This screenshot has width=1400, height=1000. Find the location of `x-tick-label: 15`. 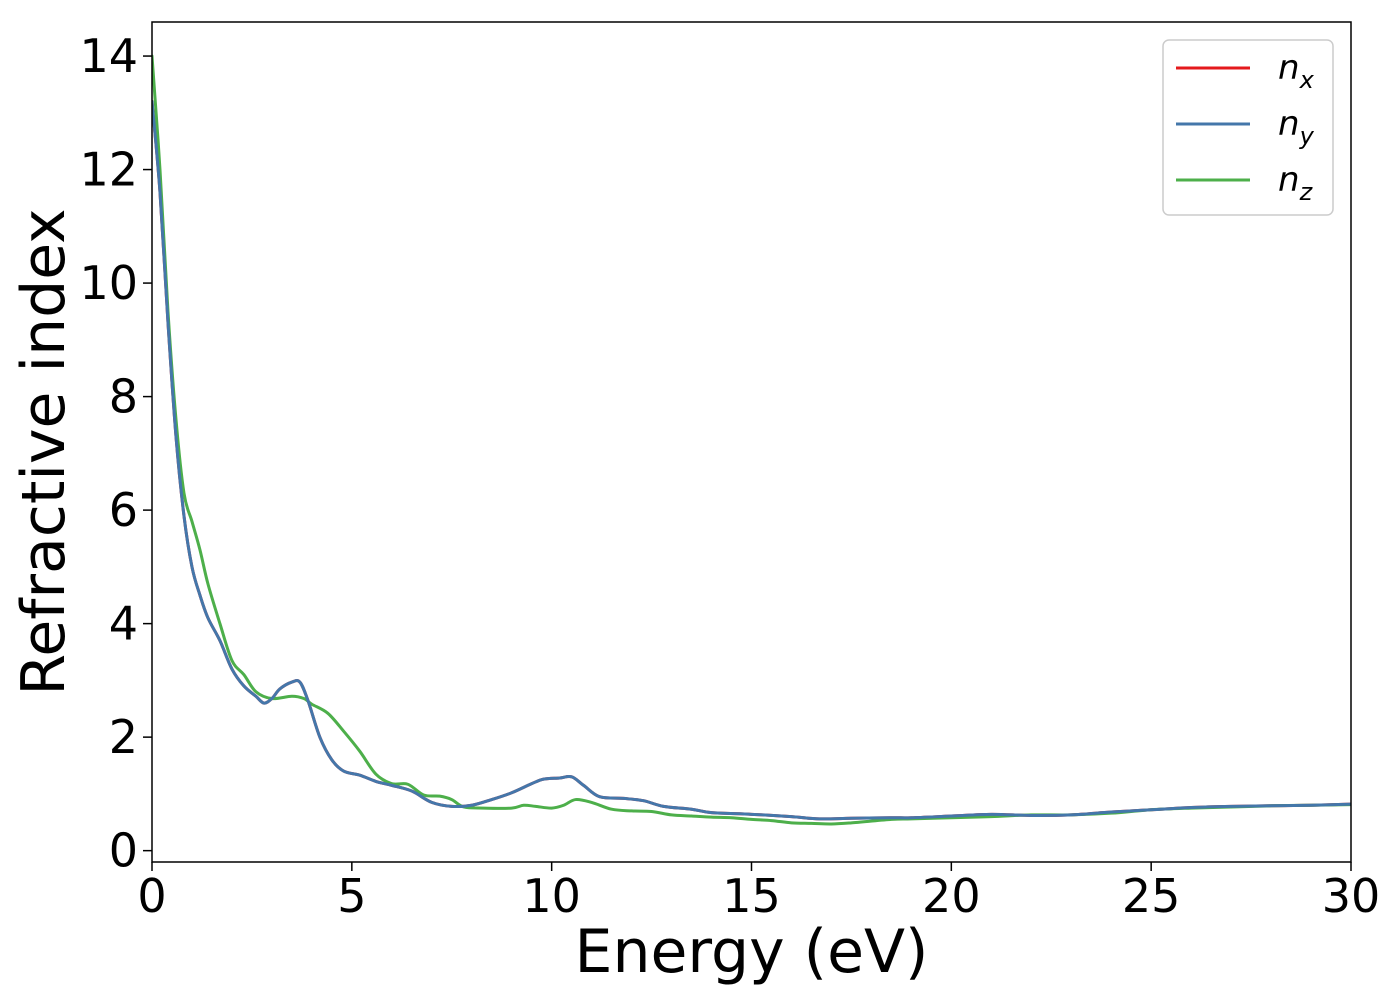

x-tick-label: 15 is located at coordinates (751, 896).